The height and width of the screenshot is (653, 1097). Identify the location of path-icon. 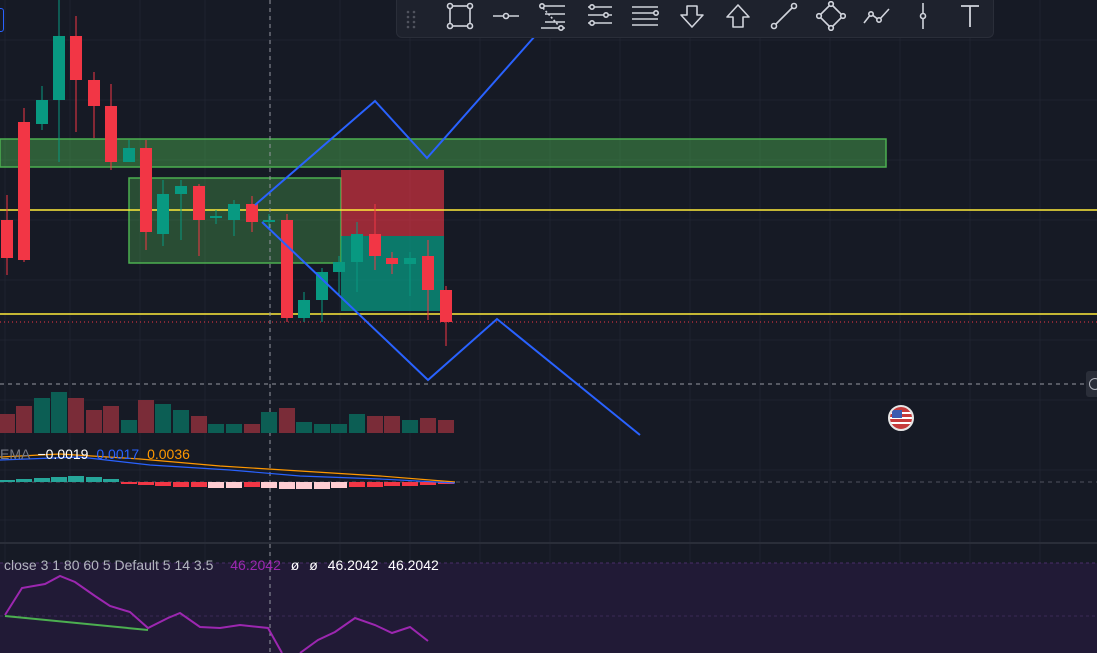
(877, 18).